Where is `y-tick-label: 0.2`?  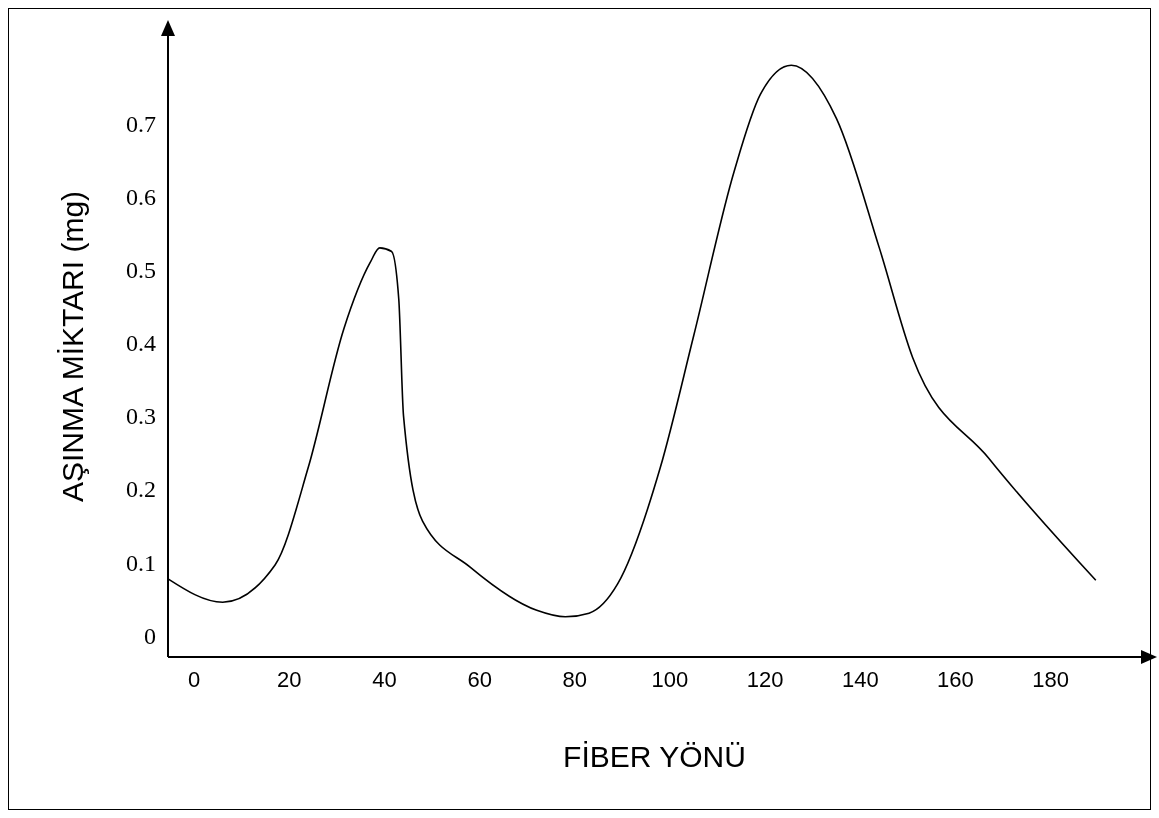 y-tick-label: 0.2 is located at coordinates (141, 489).